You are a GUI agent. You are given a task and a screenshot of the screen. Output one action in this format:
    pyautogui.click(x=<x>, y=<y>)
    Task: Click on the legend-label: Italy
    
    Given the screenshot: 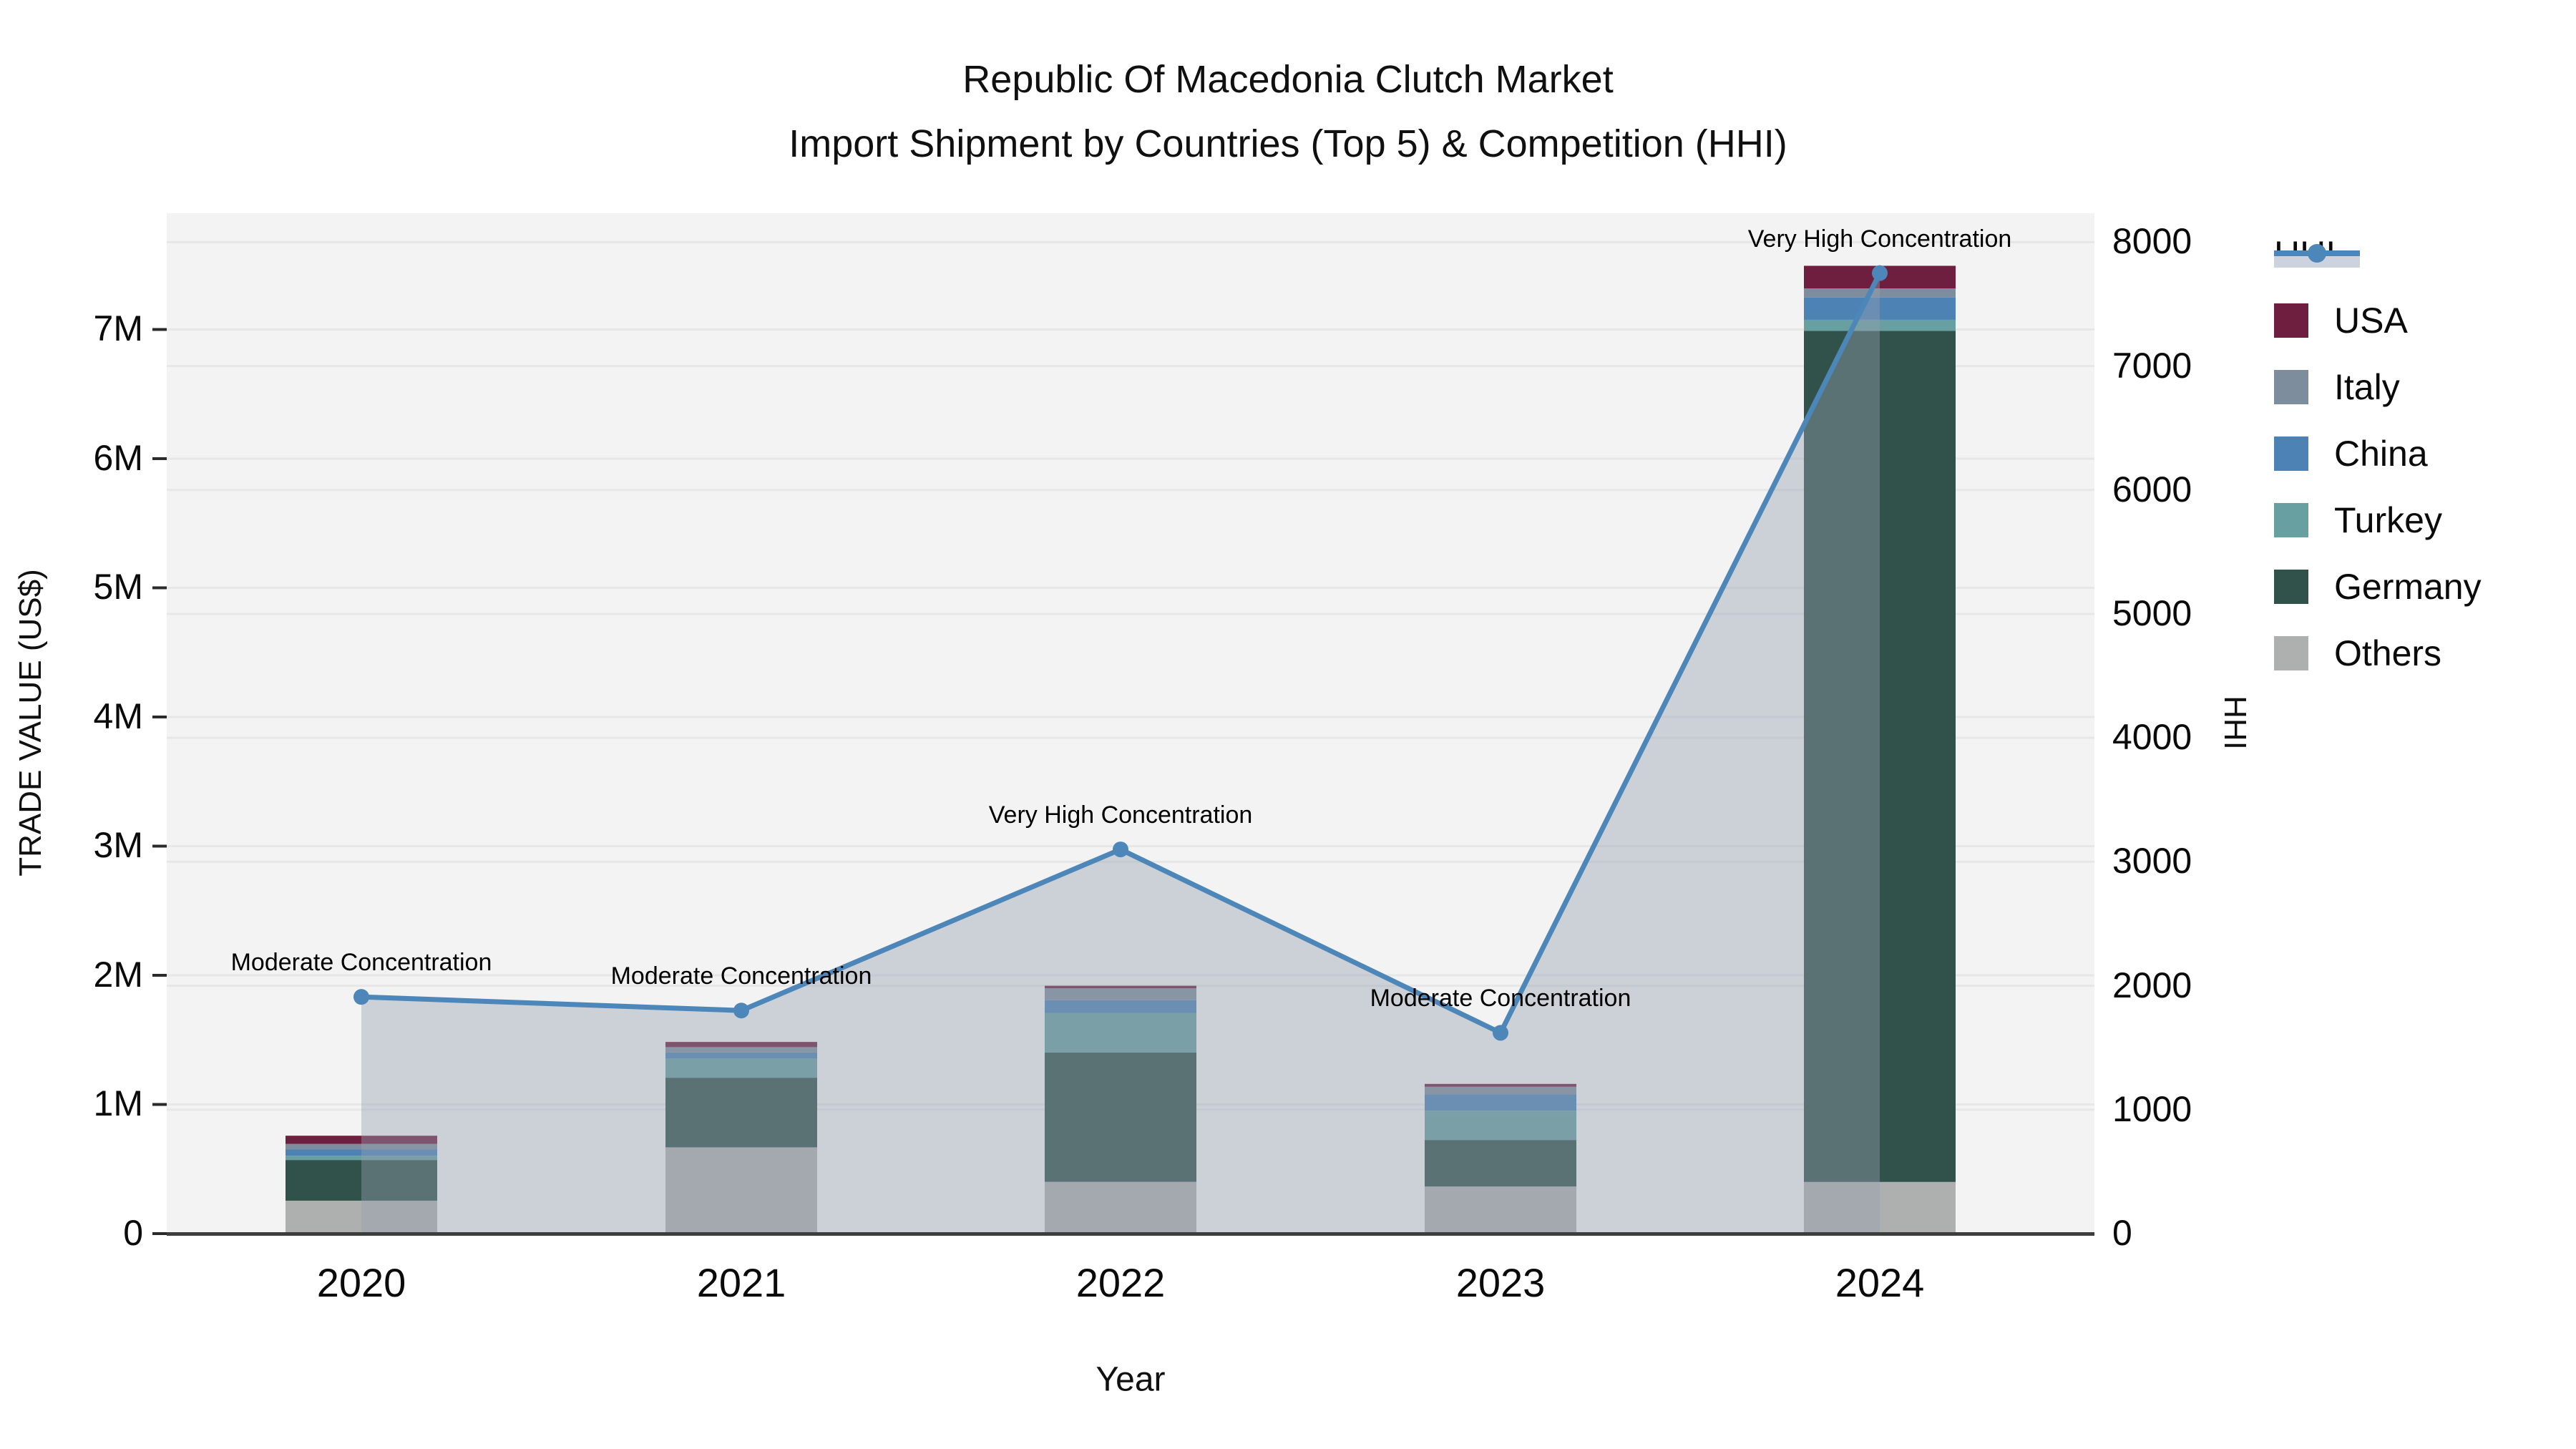 What is the action you would take?
    pyautogui.click(x=2367, y=387)
    